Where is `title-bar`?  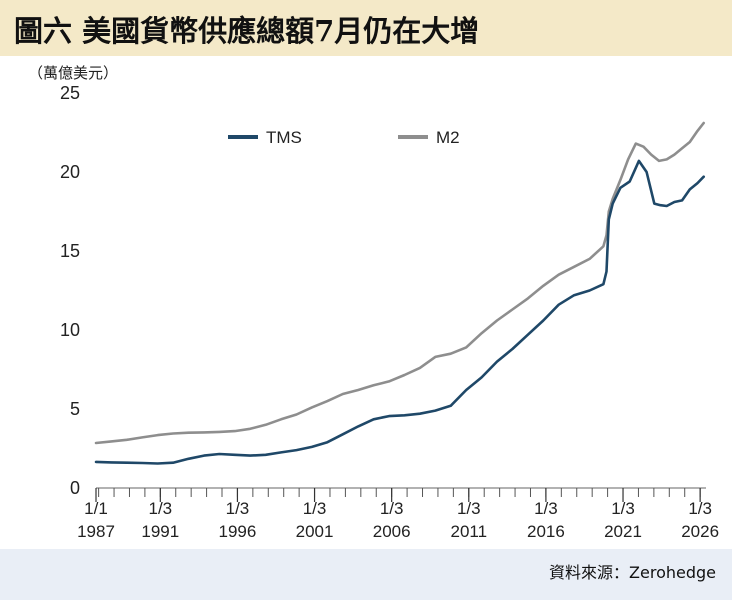 title-bar is located at coordinates (366, 28).